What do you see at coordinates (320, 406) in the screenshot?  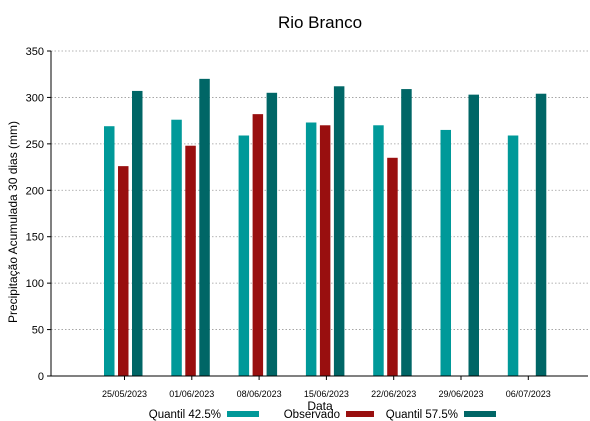 I see `x-axis-label: Data` at bounding box center [320, 406].